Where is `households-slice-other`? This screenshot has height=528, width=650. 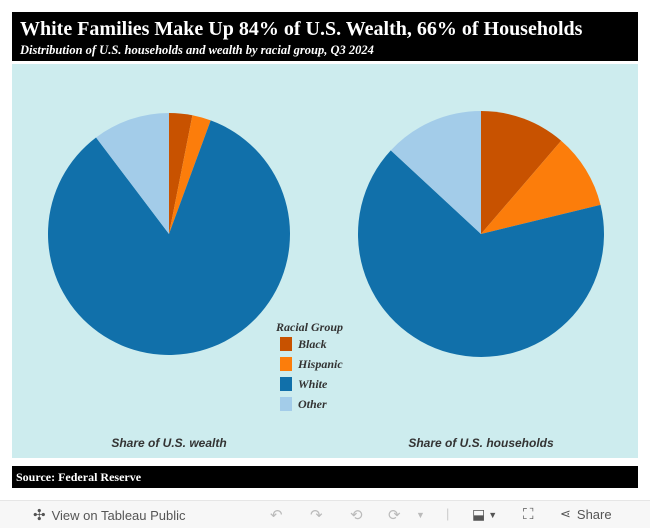 households-slice-other is located at coordinates (435, 172).